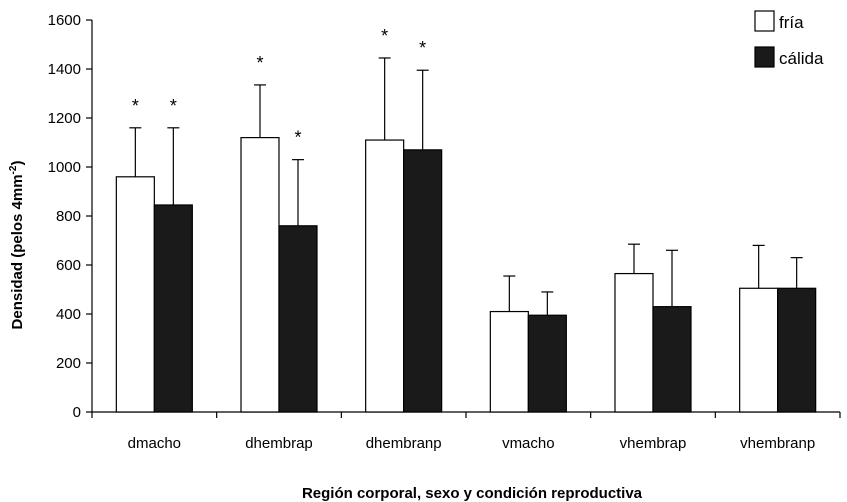  Describe the element at coordinates (791, 22) in the screenshot. I see `legend-label-fria: fría` at that location.